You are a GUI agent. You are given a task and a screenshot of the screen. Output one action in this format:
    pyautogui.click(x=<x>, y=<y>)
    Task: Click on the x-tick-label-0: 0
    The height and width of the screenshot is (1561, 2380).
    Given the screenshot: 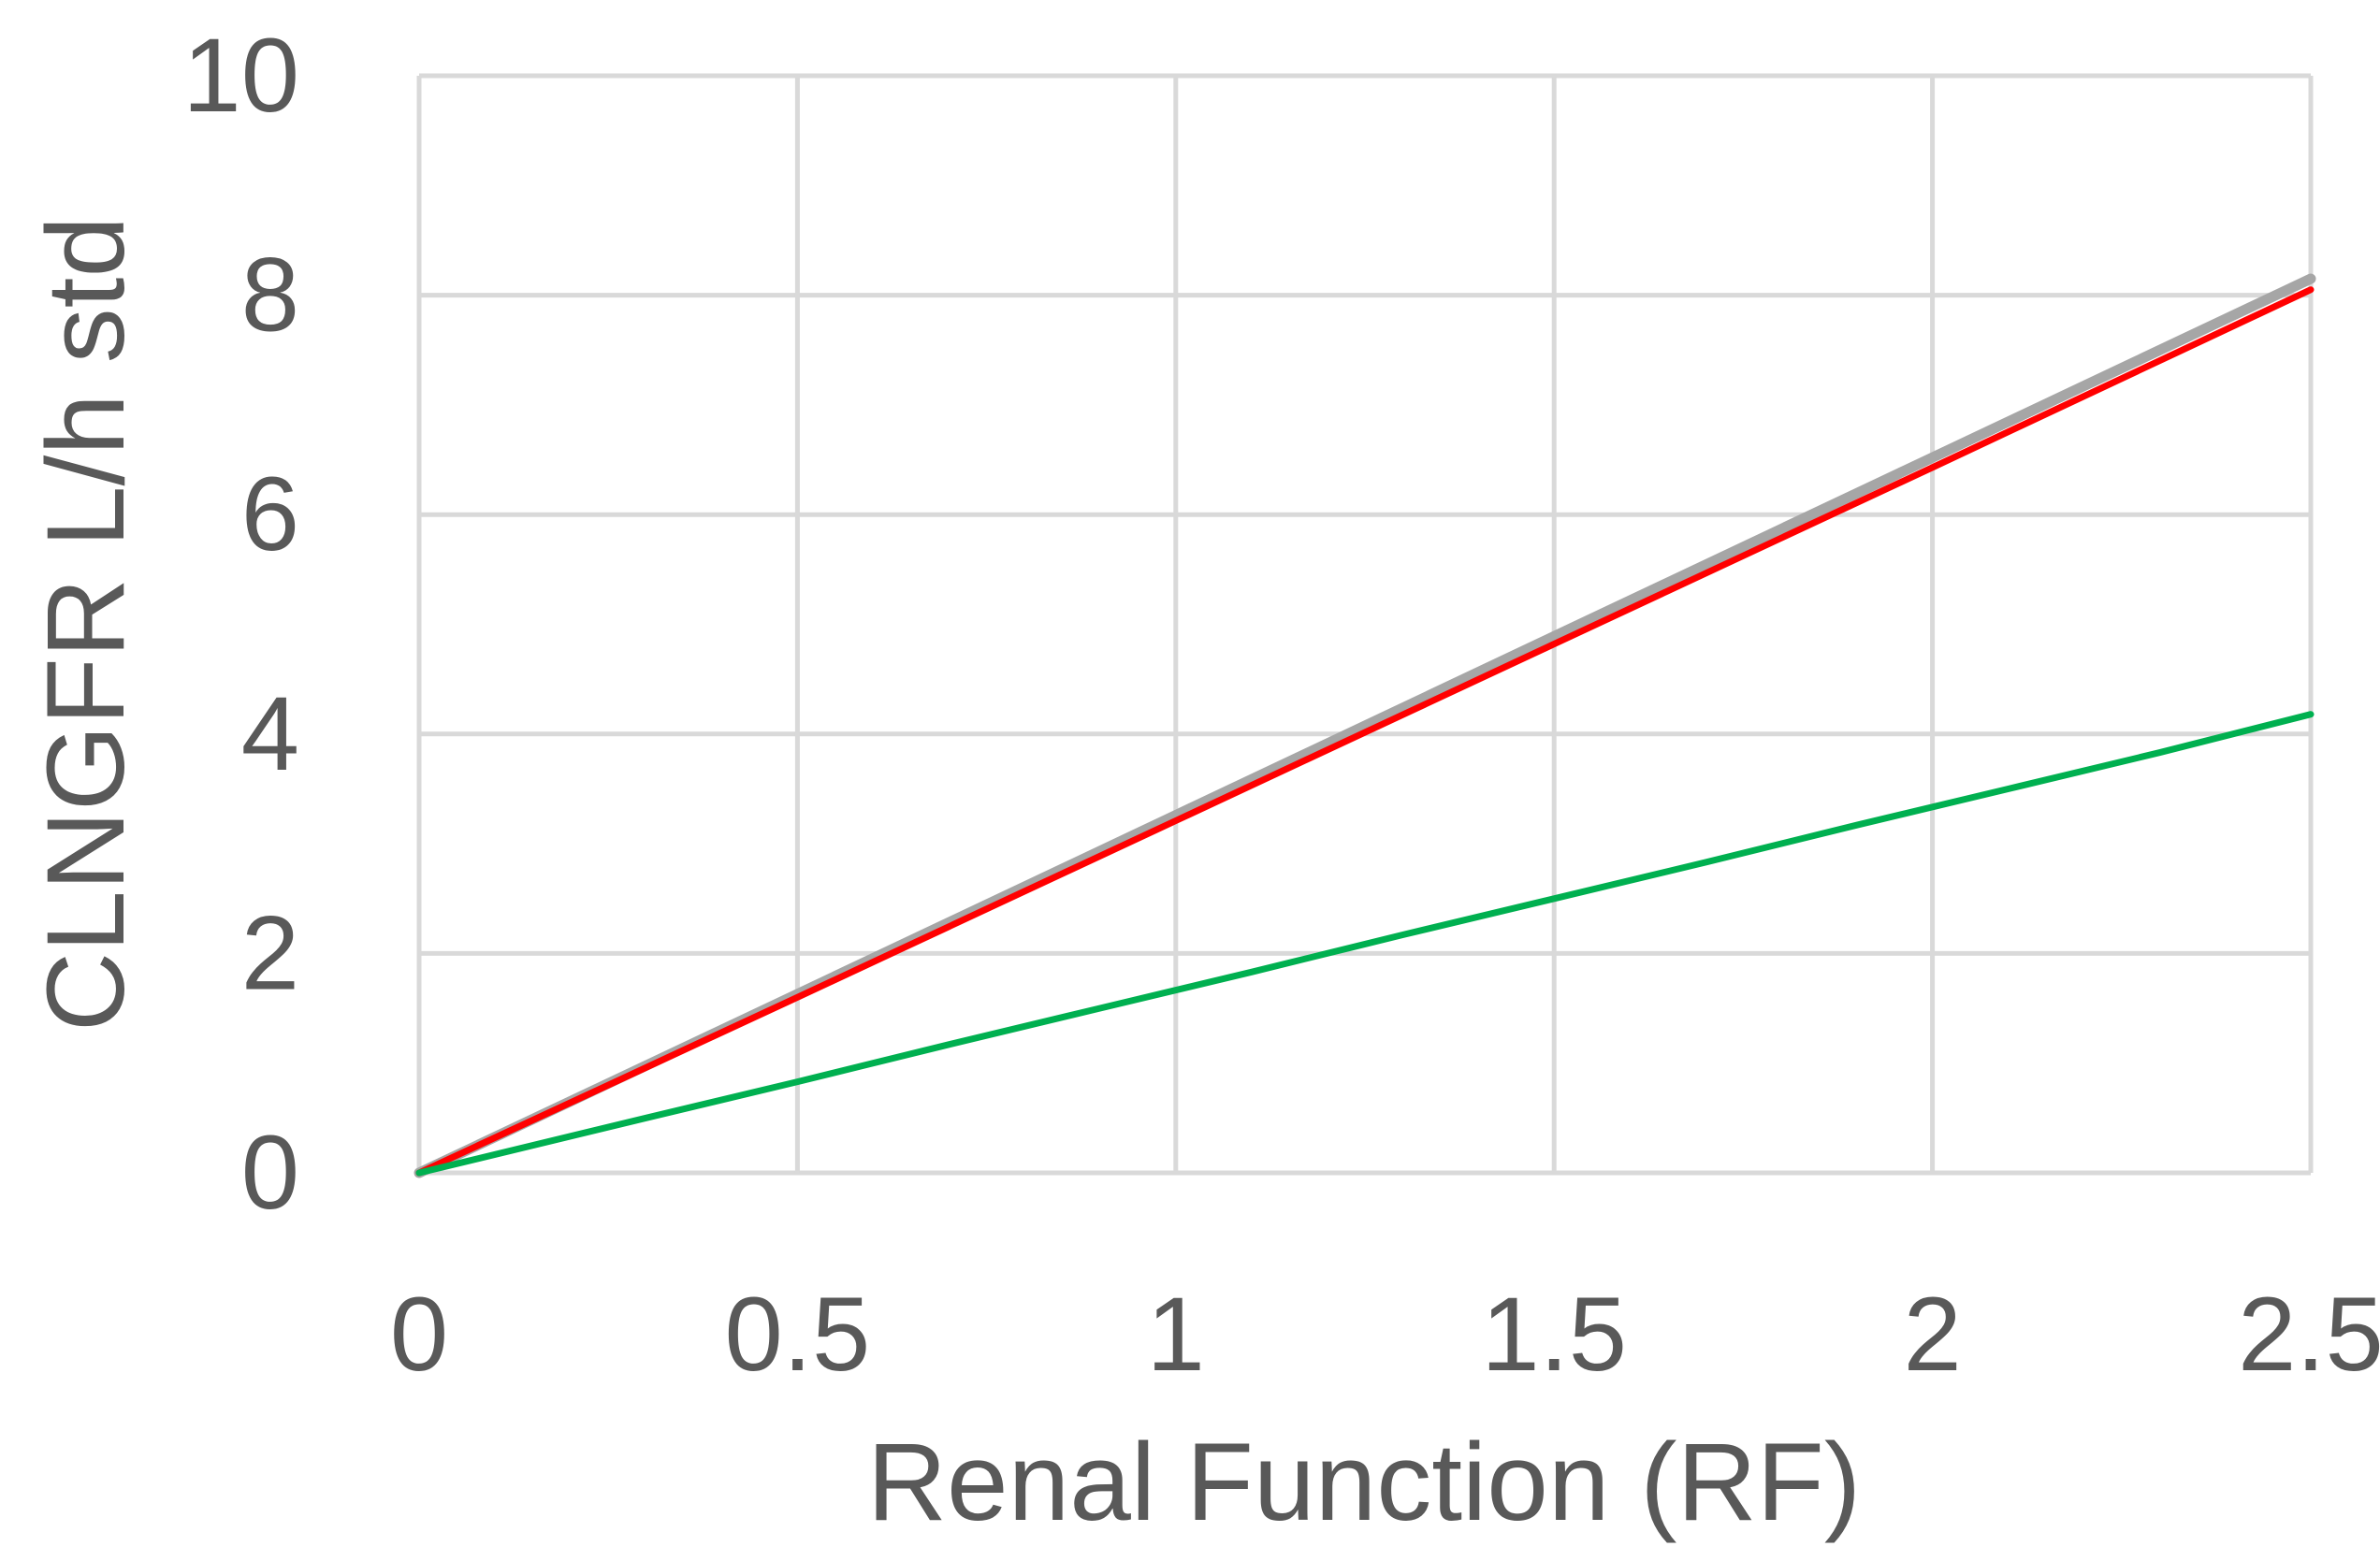 What is the action you would take?
    pyautogui.click(x=419, y=1334)
    